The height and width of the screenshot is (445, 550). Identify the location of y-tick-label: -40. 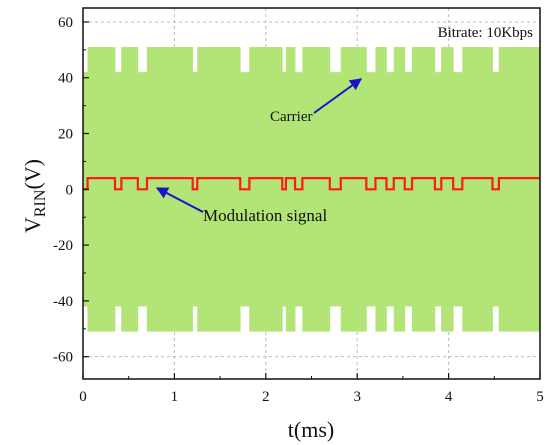
(63, 302).